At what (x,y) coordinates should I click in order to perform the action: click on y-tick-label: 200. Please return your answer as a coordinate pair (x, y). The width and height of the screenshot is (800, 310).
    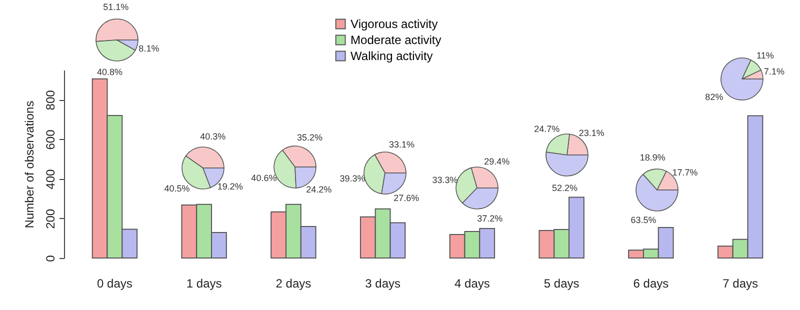
    Looking at the image, I should click on (51, 218).